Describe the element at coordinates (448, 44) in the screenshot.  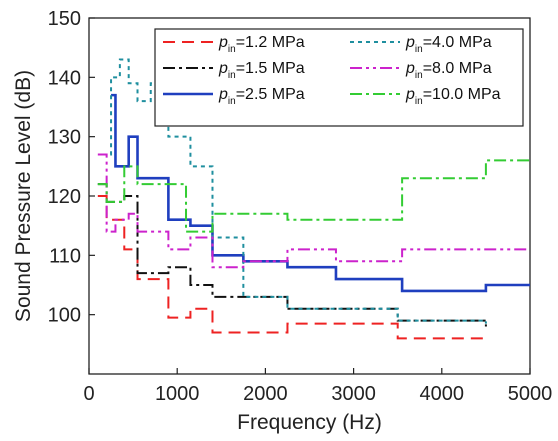
I see `legend-label-4: pin=4.0 MPa` at that location.